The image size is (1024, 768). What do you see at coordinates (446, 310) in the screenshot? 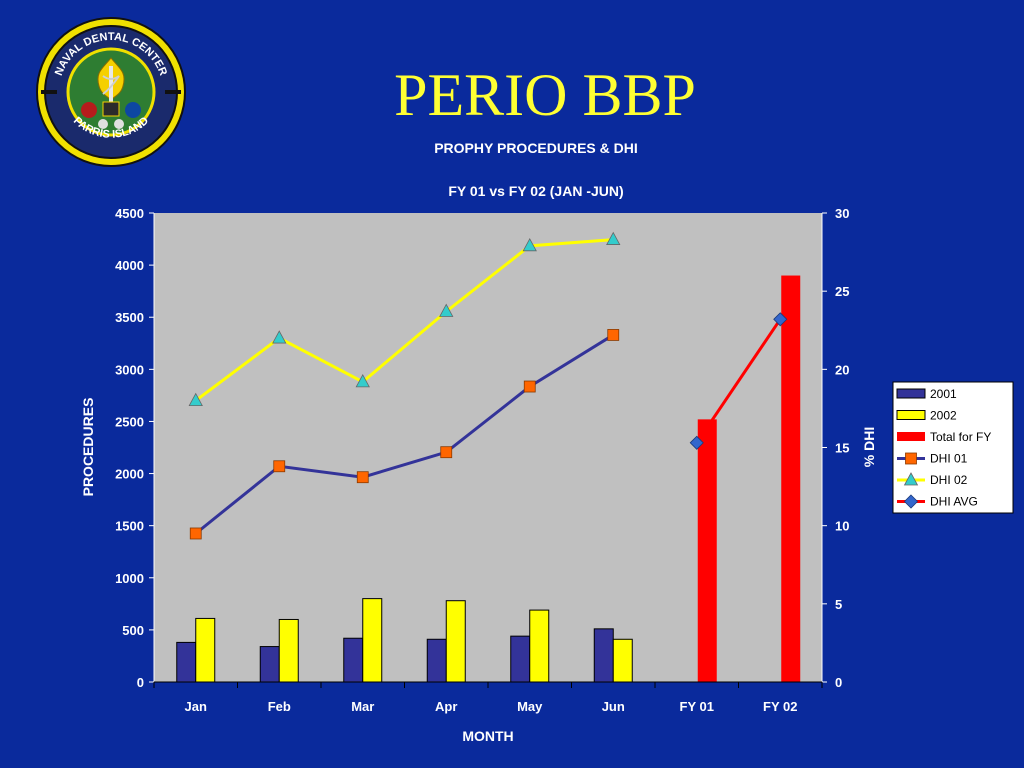
I see `point-dhi-02-apr` at bounding box center [446, 310].